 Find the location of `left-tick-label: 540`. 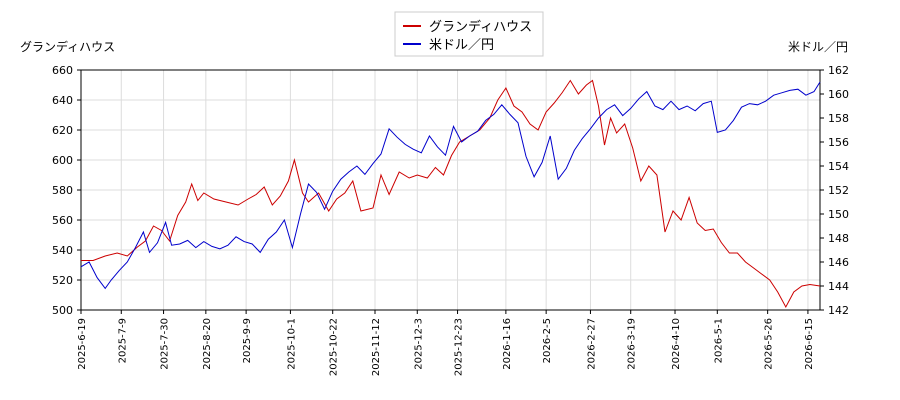

left-tick-label: 540 is located at coordinates (62, 250).